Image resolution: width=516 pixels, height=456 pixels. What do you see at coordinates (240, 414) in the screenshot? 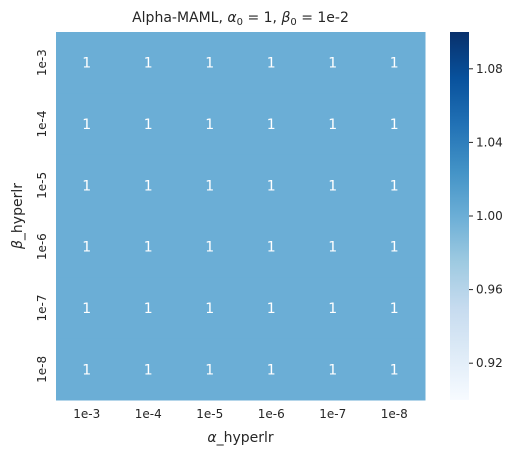
I see `x-axis-ticks: 1e-3 1e-4 1e-5 1e-6 1e-7 1e-8` at bounding box center [240, 414].